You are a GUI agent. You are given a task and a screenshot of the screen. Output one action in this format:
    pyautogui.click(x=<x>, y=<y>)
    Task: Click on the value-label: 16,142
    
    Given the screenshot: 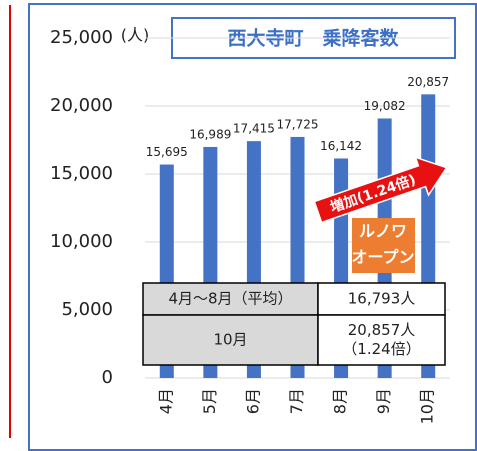 What is the action you would take?
    pyautogui.click(x=341, y=146)
    